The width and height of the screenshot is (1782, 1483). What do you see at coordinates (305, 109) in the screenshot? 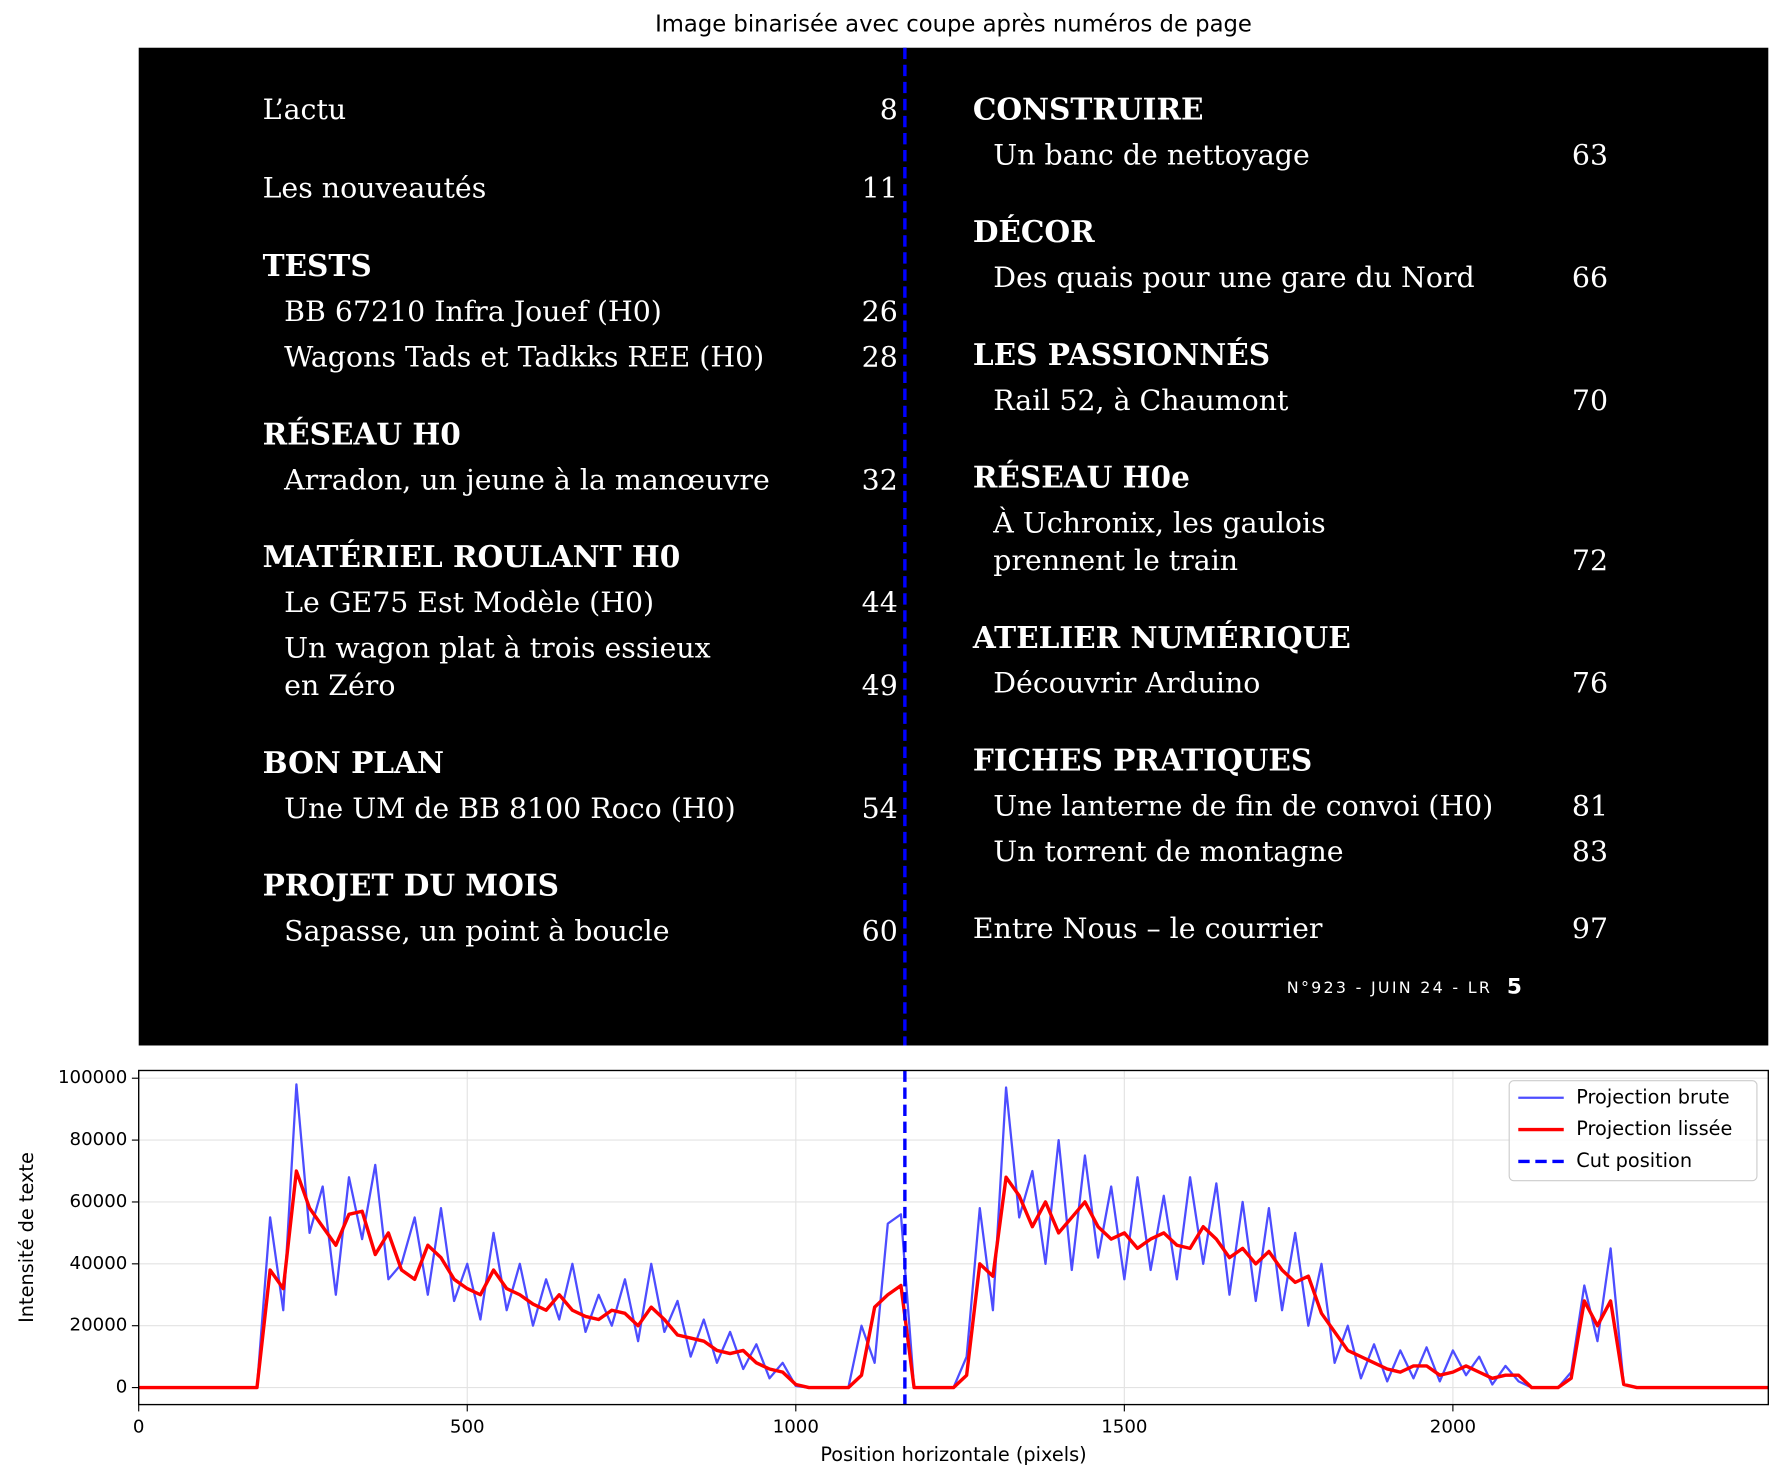
I see `toc-entry: L’actu` at bounding box center [305, 109].